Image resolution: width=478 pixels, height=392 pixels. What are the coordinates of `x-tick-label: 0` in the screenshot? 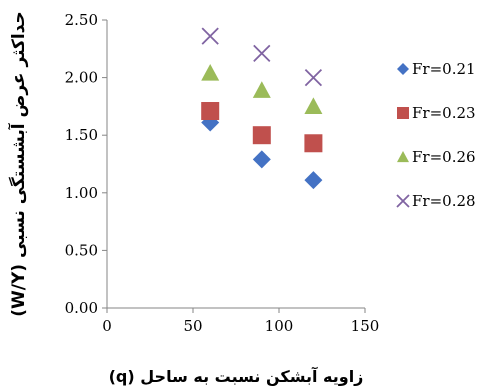 It's located at (107, 326).